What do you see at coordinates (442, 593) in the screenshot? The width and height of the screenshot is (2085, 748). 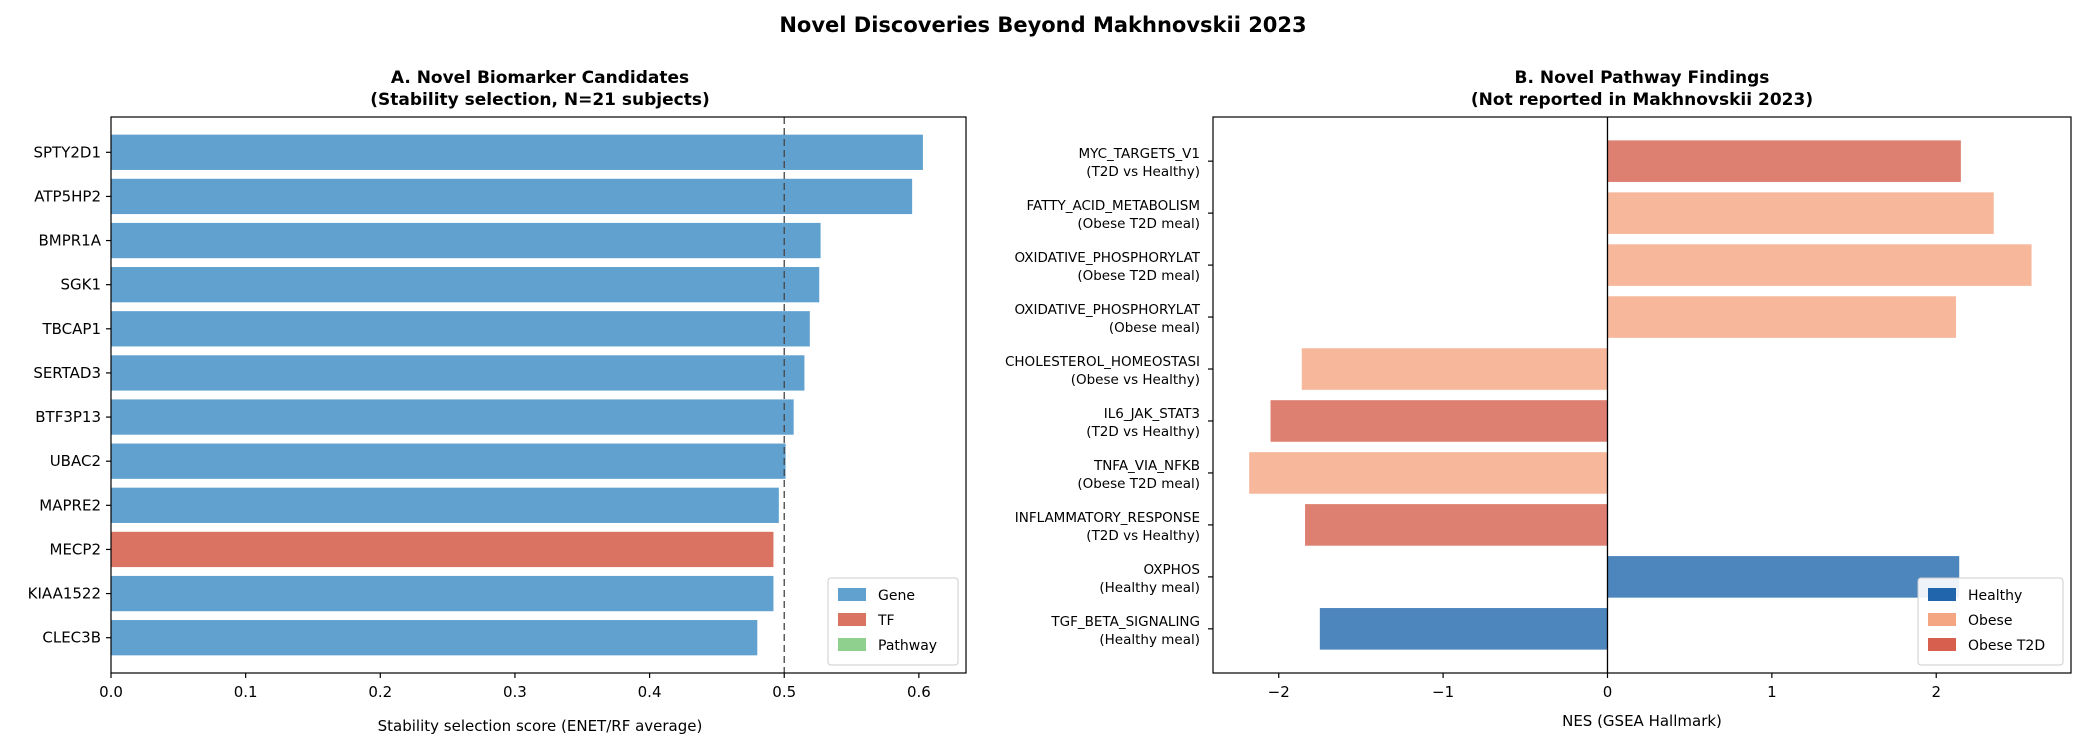 I see `bar-kiaa1522` at bounding box center [442, 593].